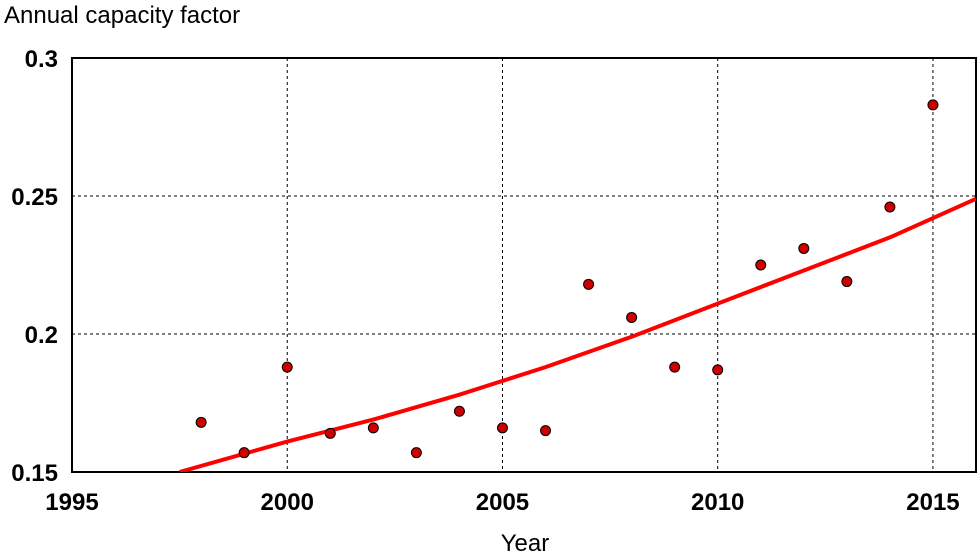  I want to click on x-tick-label: 2000, so click(287, 502).